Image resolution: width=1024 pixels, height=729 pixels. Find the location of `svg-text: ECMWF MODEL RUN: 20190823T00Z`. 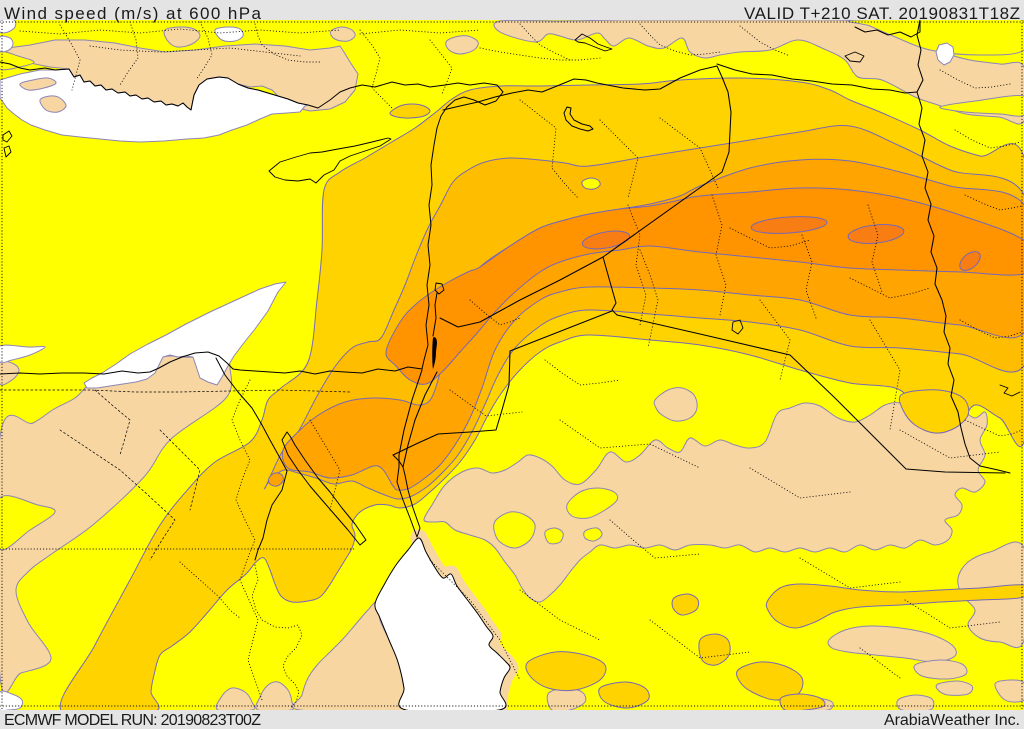

svg-text: ECMWF MODEL RUN: 20190823T00Z is located at coordinates (132, 720).